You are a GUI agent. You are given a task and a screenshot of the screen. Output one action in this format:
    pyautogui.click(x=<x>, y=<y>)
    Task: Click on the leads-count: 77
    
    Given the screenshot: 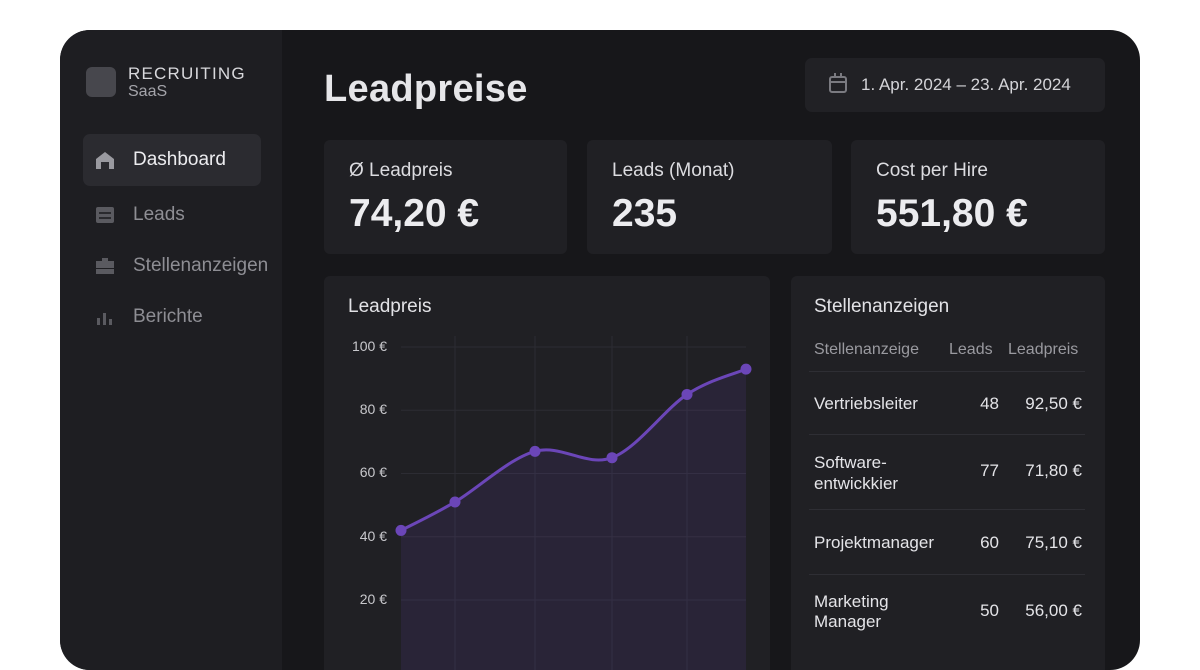 What is the action you would take?
    pyautogui.click(x=989, y=470)
    